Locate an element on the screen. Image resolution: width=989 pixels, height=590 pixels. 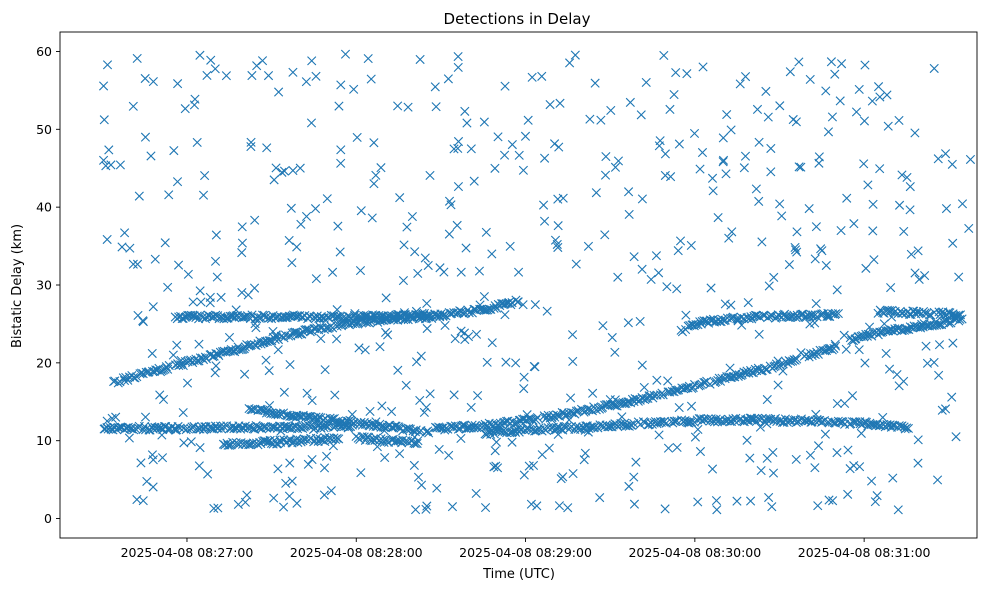
y-tick-label-1: 10 is located at coordinates (44, 440).